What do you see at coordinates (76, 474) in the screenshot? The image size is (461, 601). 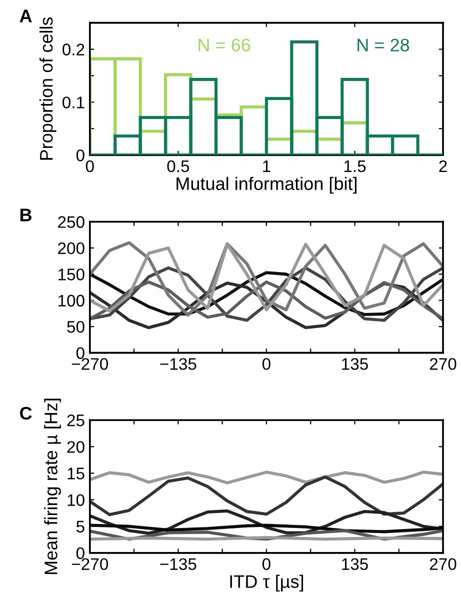 I see `y-tick-label: 15` at bounding box center [76, 474].